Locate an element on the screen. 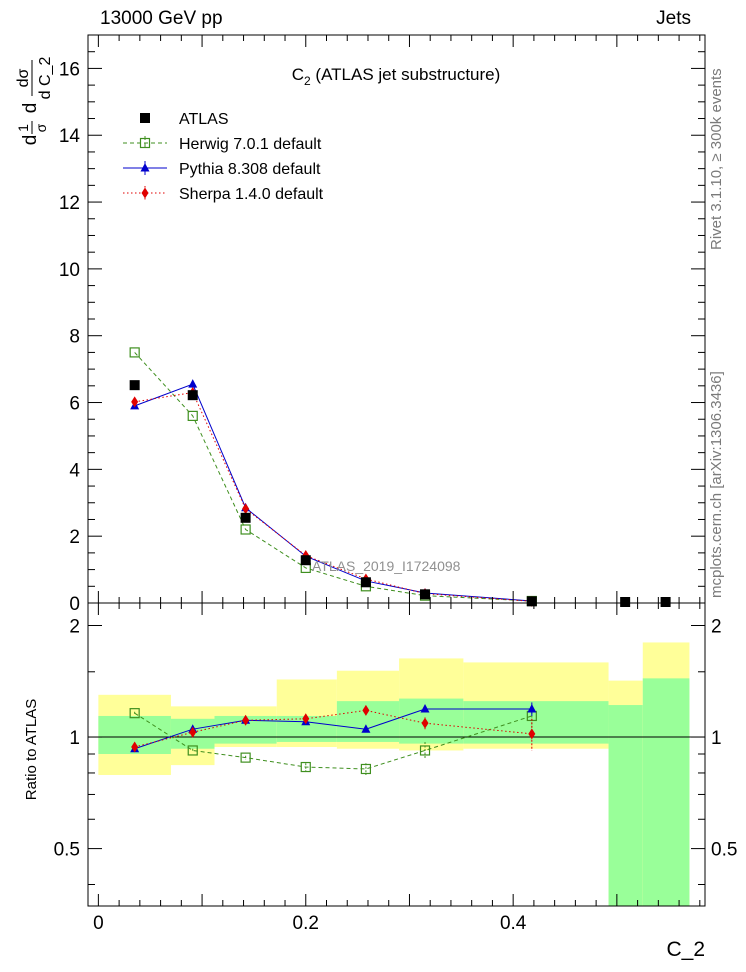 Image resolution: width=746 pixels, height=972 pixels. y-tick-label-main-6: 12 is located at coordinates (69, 203).